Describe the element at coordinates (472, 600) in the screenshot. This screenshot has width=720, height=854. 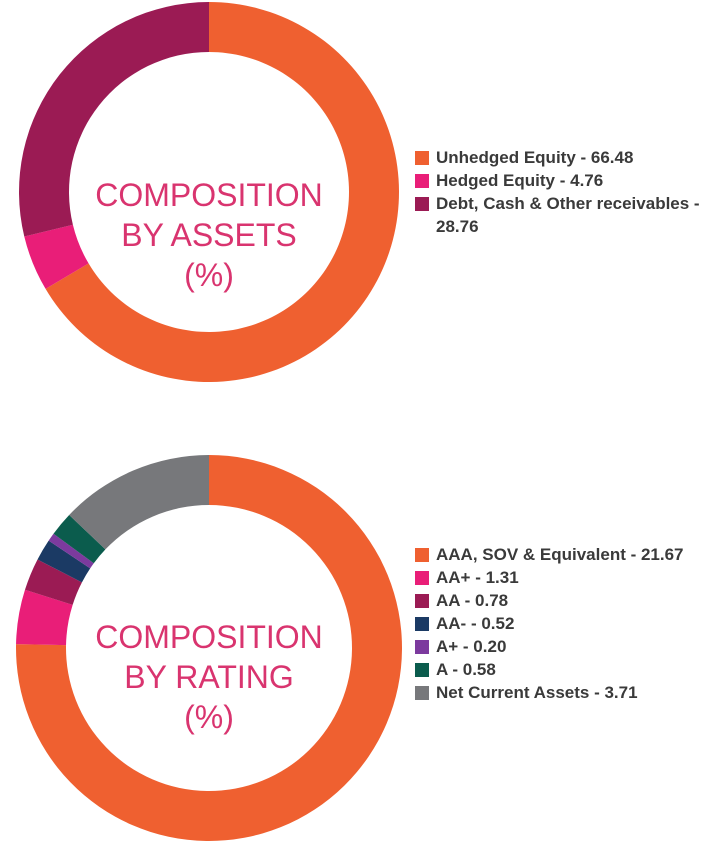
I see `legend-label: AA - 0.78` at that location.